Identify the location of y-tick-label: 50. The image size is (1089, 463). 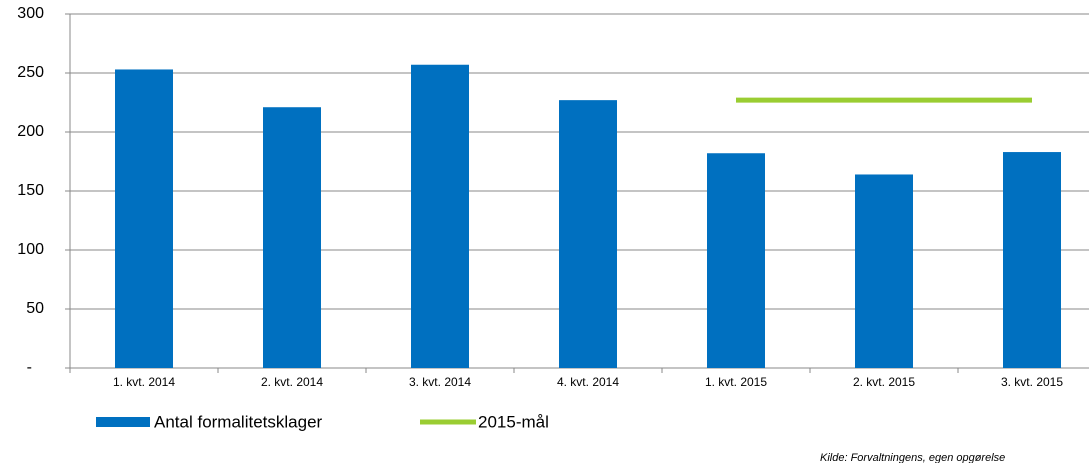
(35, 308).